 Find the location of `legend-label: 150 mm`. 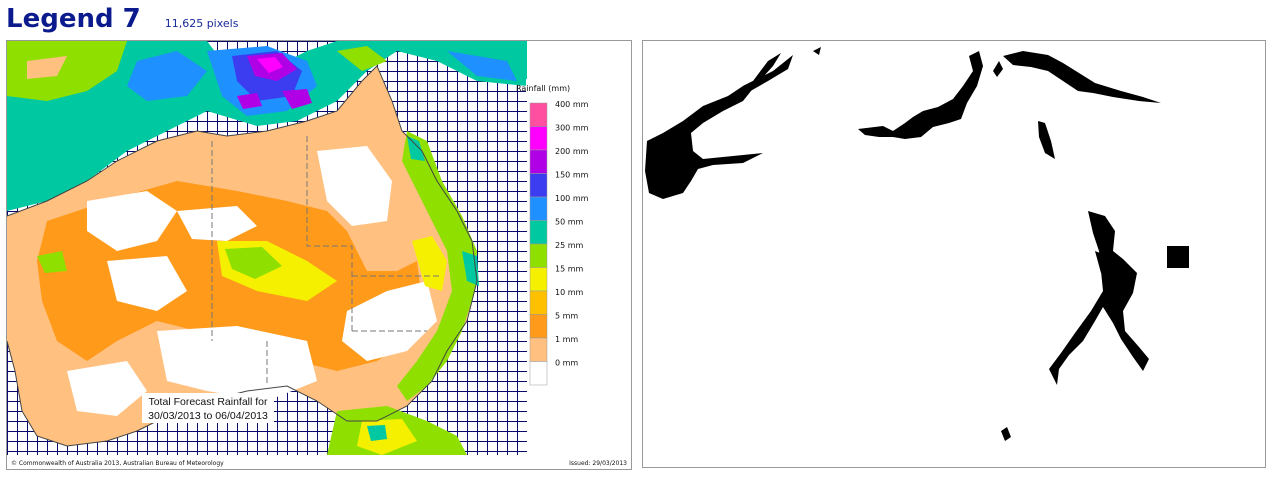

legend-label: 150 mm is located at coordinates (572, 175).